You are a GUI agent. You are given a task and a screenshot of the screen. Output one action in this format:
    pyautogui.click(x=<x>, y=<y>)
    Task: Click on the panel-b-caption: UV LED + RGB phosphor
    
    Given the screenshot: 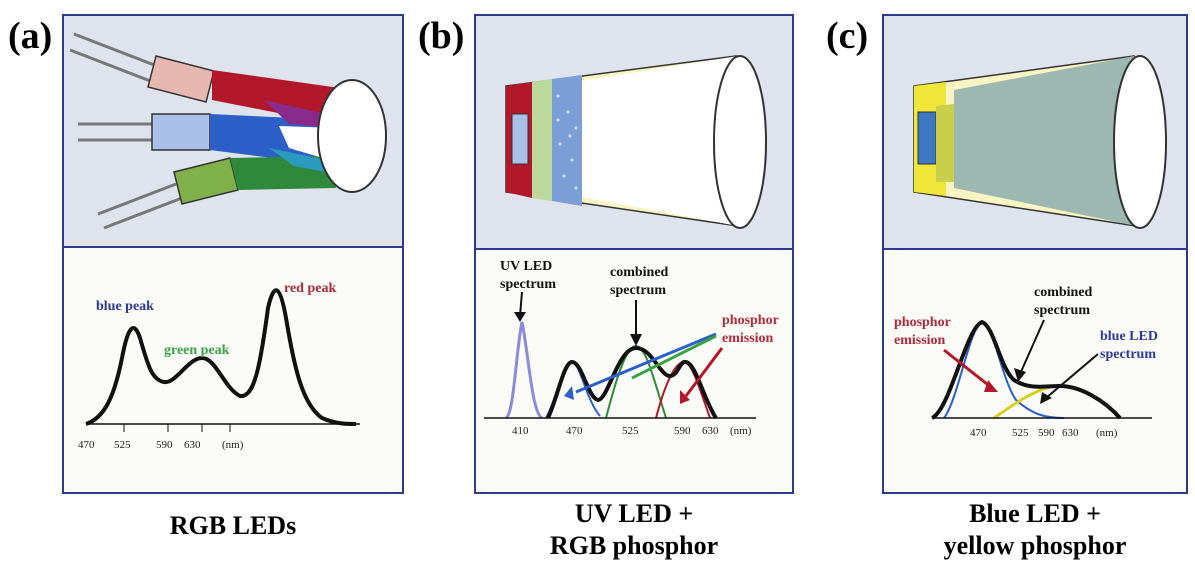 What is the action you would take?
    pyautogui.click(x=634, y=530)
    